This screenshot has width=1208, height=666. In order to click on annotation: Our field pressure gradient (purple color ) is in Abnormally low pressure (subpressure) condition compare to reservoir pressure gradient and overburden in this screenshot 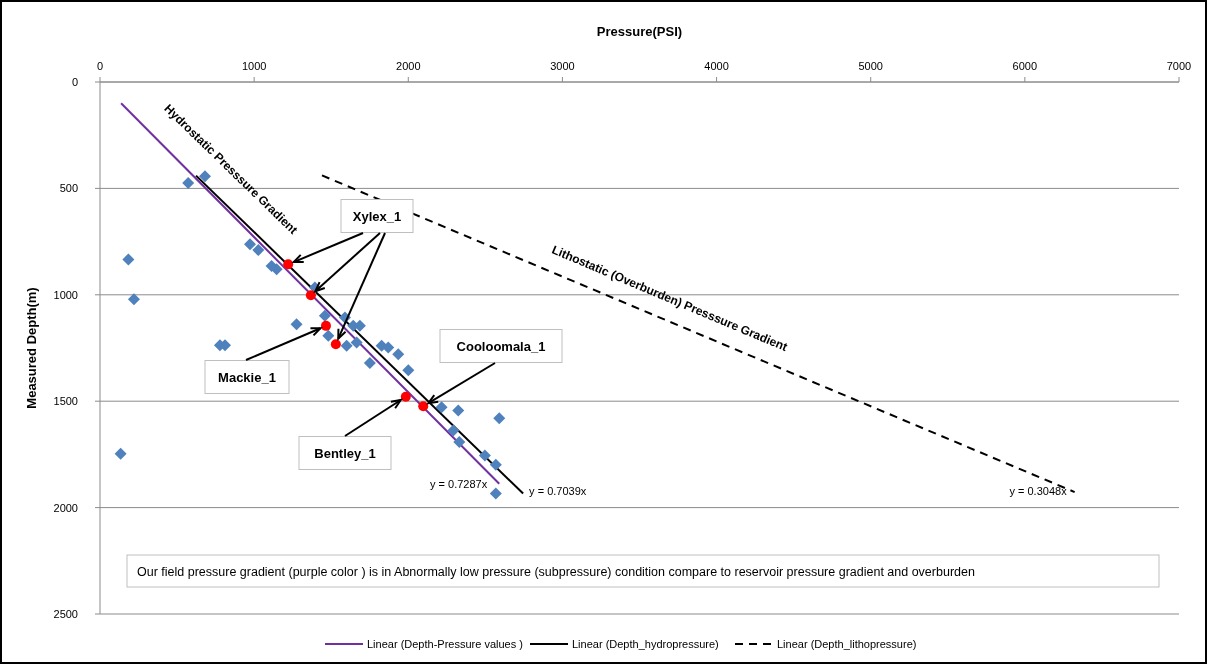, I will do `click(556, 572)`.